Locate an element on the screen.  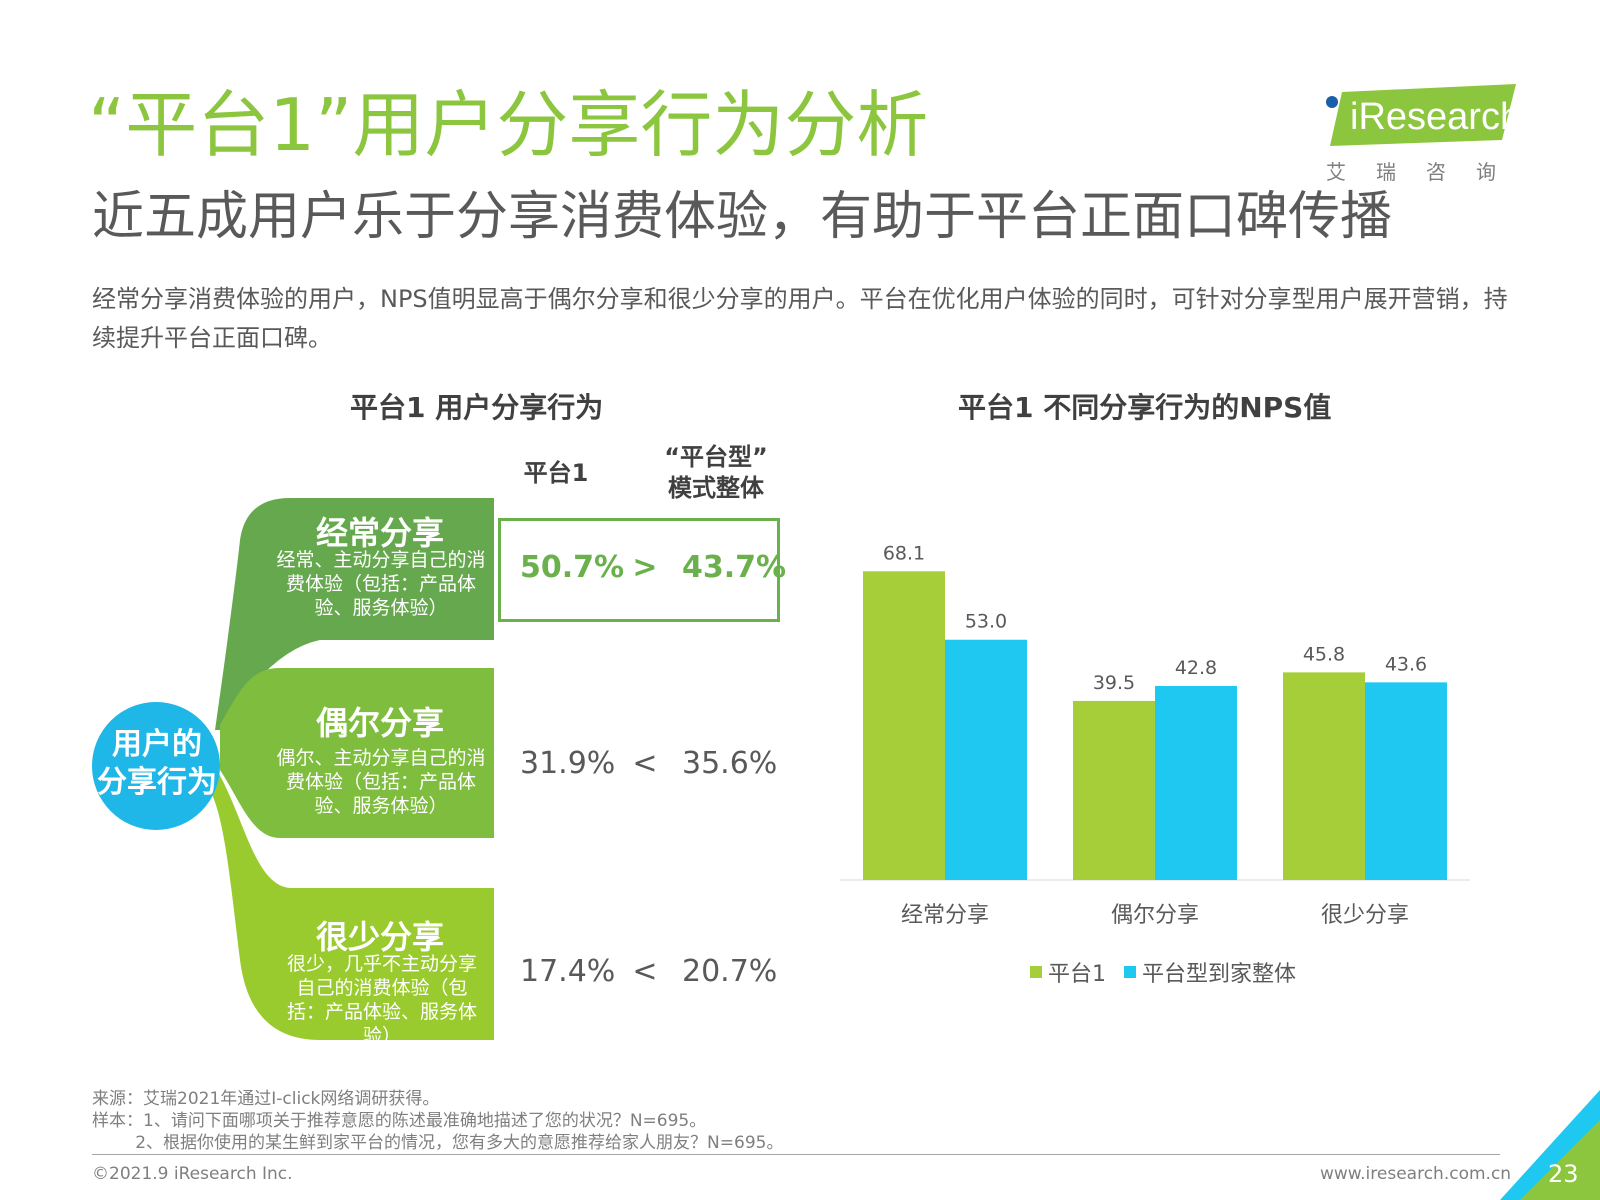
source-line3: 2、根据你使用的某生鲜到家平台的情况，您有多大的意愿推荐给家人朋友？N=695。 is located at coordinates (438, 1143).